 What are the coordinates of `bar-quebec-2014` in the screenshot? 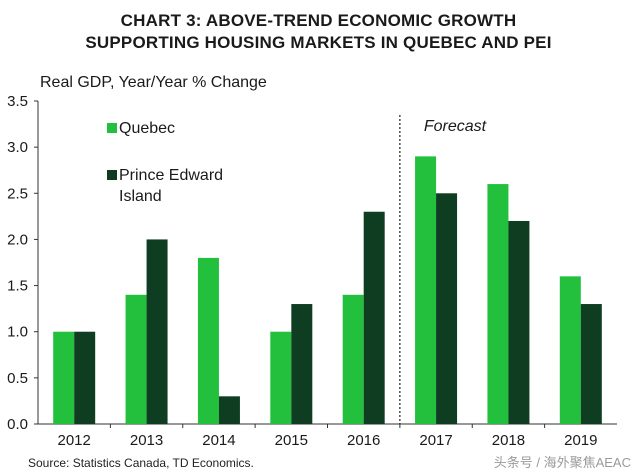 It's located at (208, 340).